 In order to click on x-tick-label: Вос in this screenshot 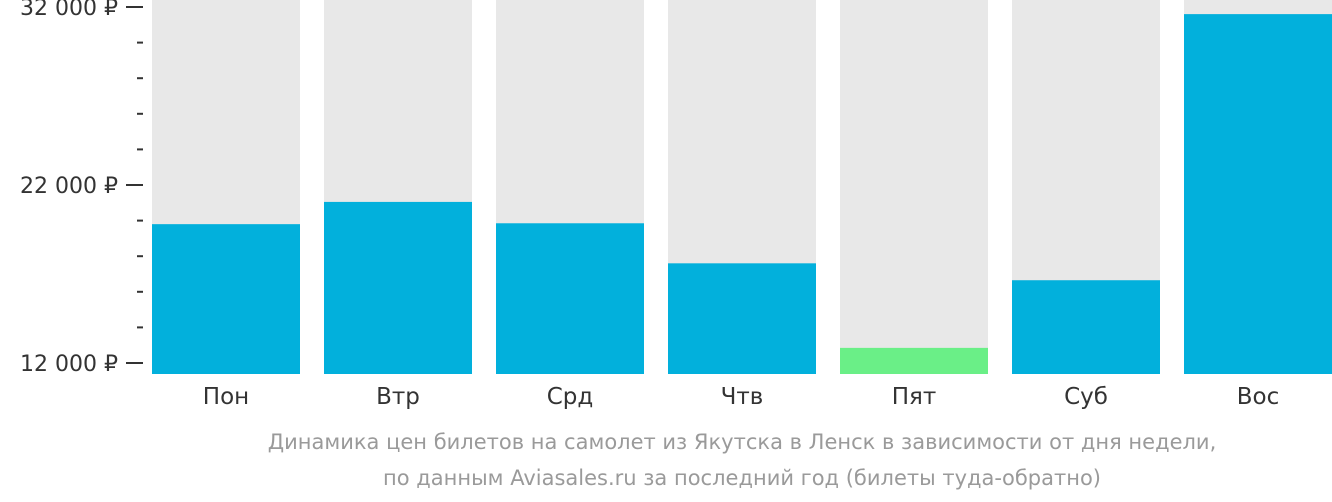, I will do `click(1258, 397)`.